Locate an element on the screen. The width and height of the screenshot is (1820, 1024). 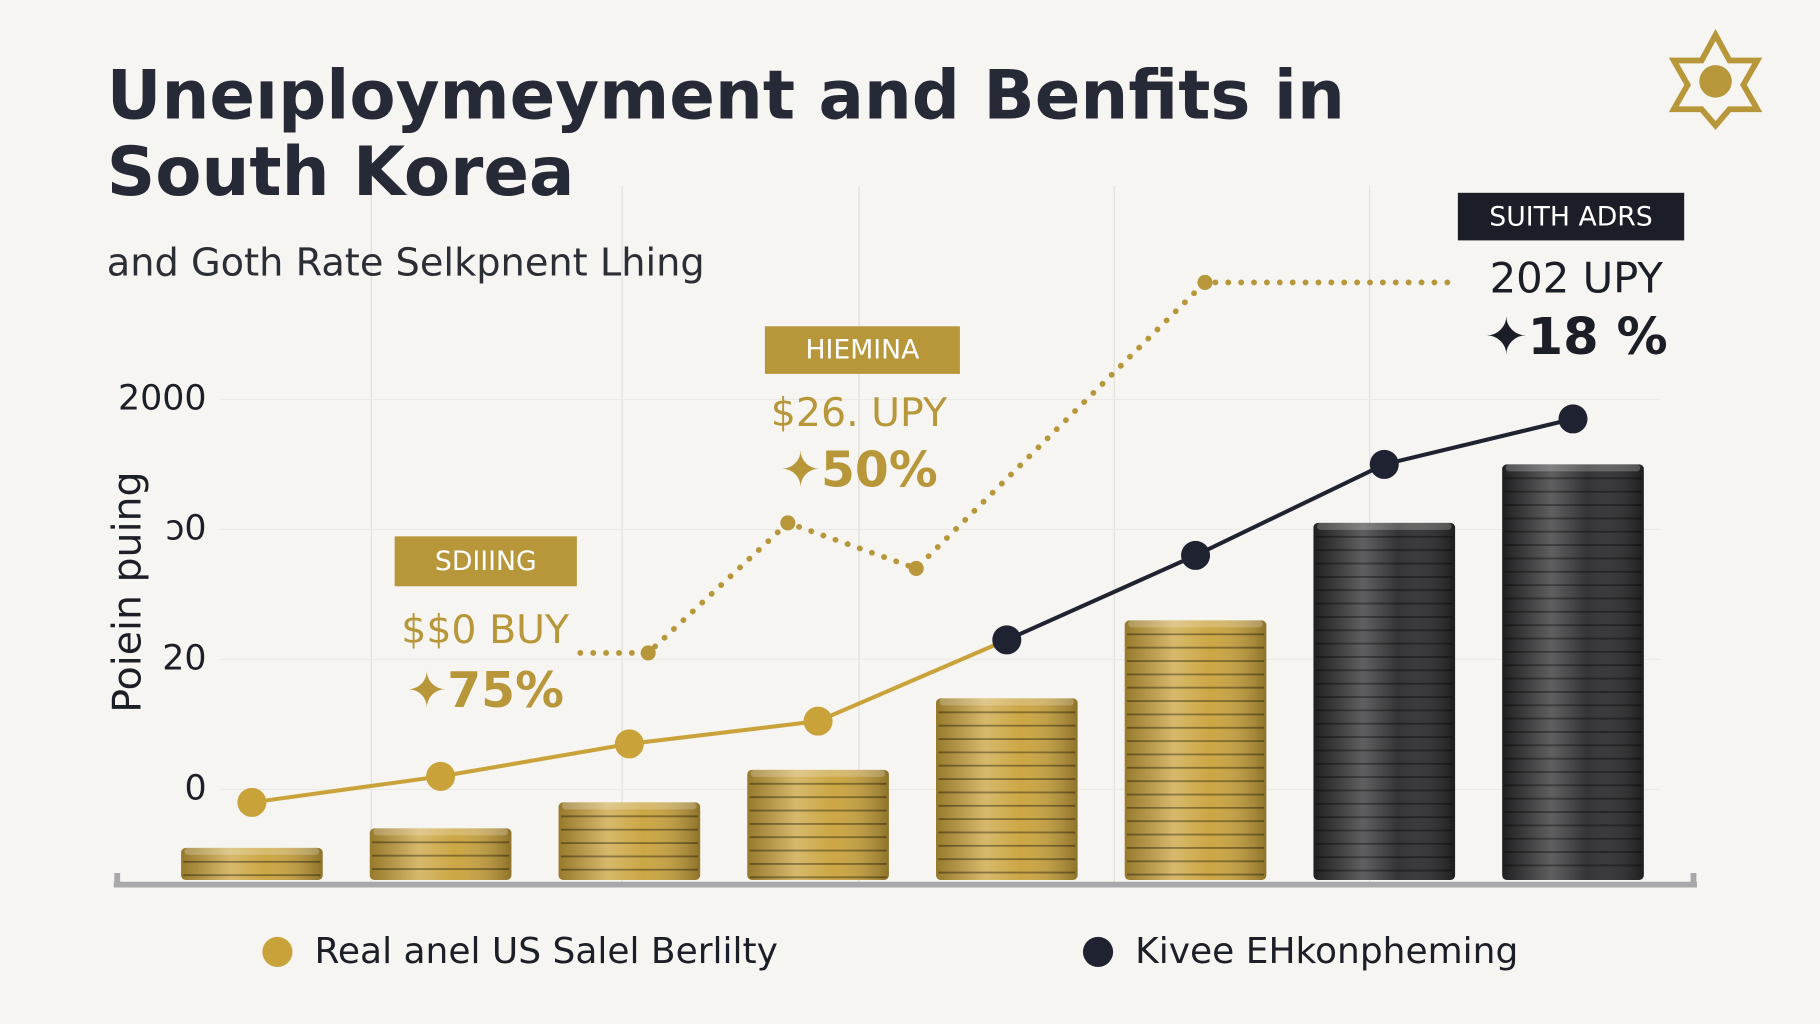
annotation-change: ✦50% is located at coordinates (859, 471).